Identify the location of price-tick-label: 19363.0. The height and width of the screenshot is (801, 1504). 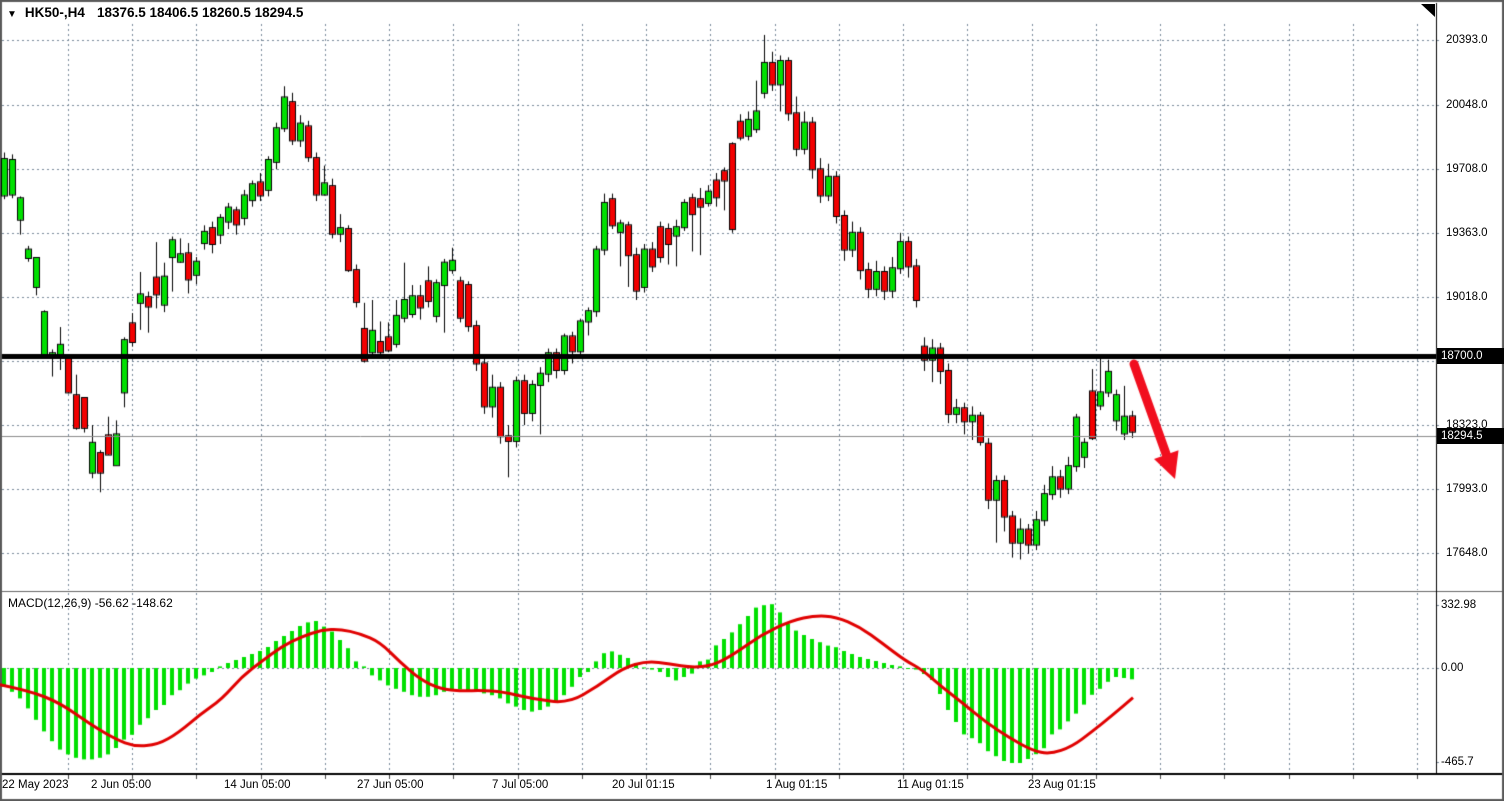
(1467, 233).